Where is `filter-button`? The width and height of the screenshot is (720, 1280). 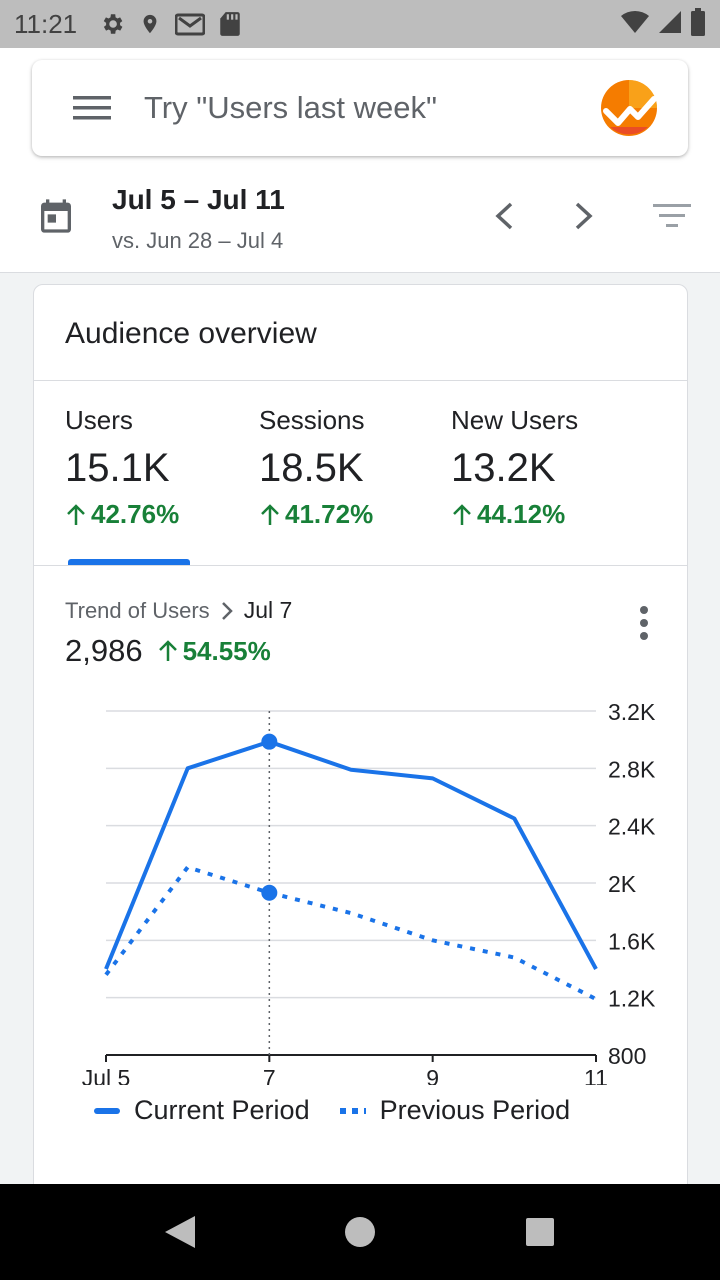 filter-button is located at coordinates (672, 216).